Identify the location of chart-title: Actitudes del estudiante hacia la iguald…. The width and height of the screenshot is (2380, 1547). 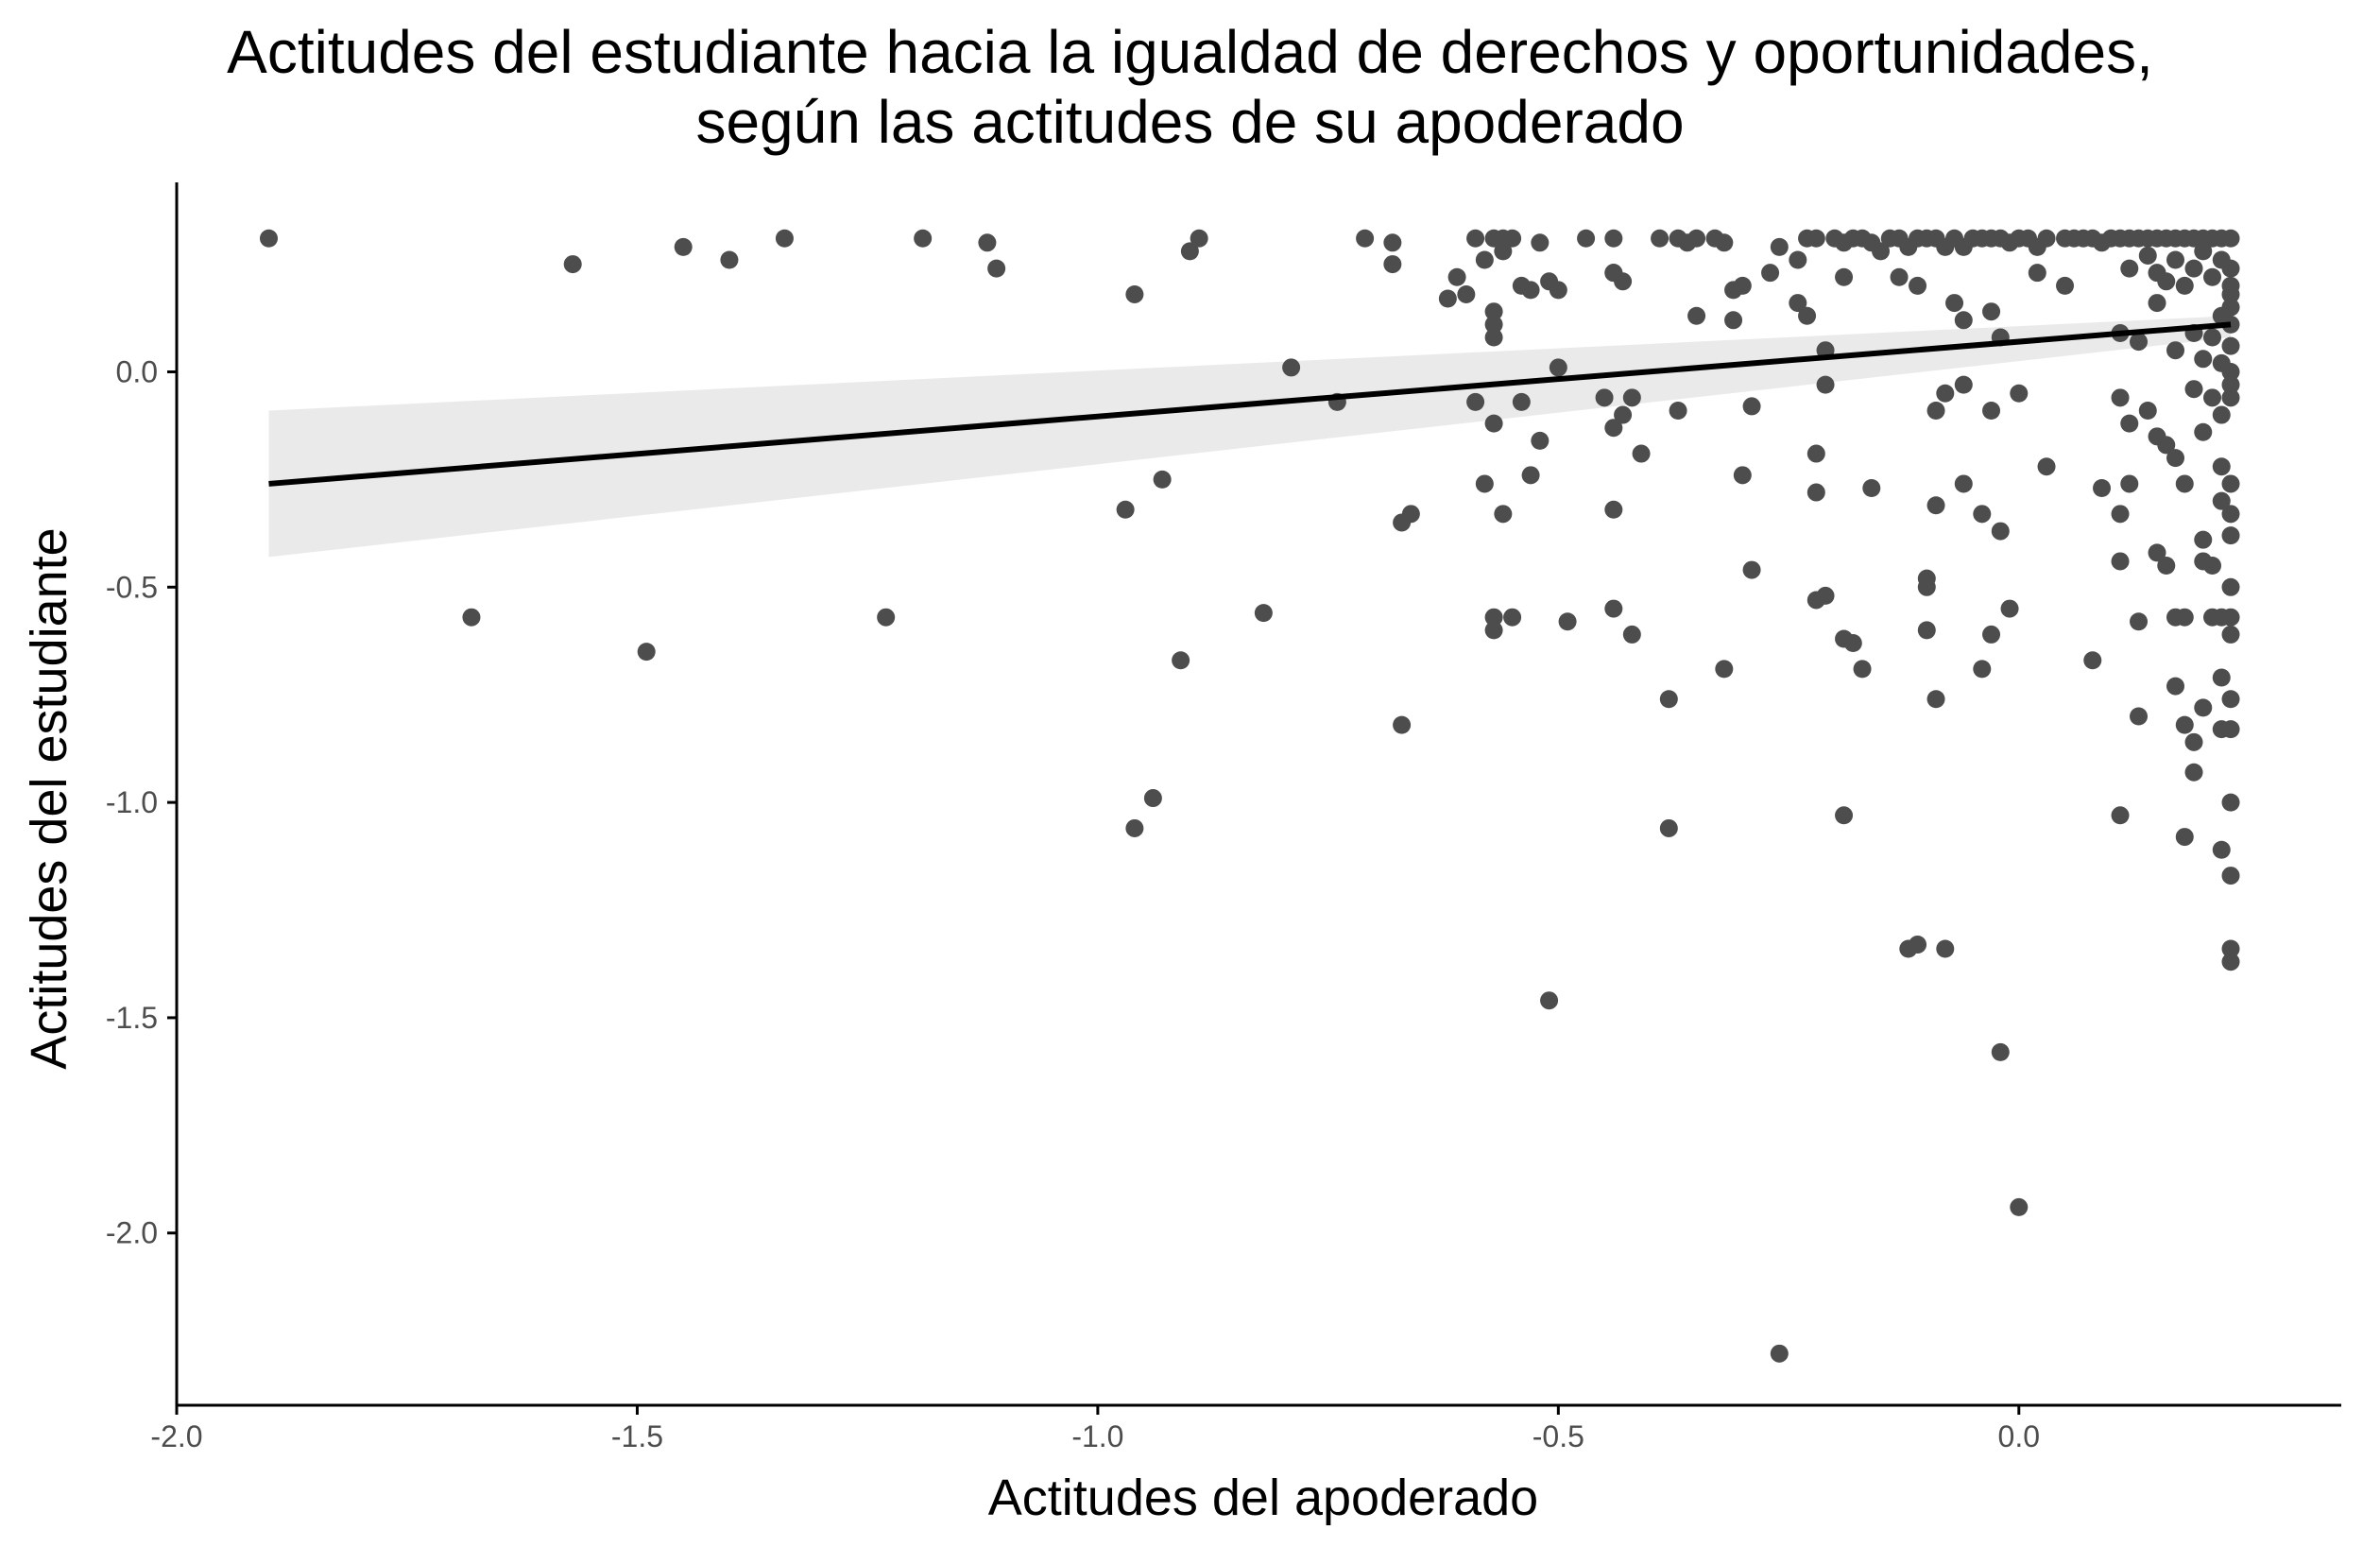
(1190, 87).